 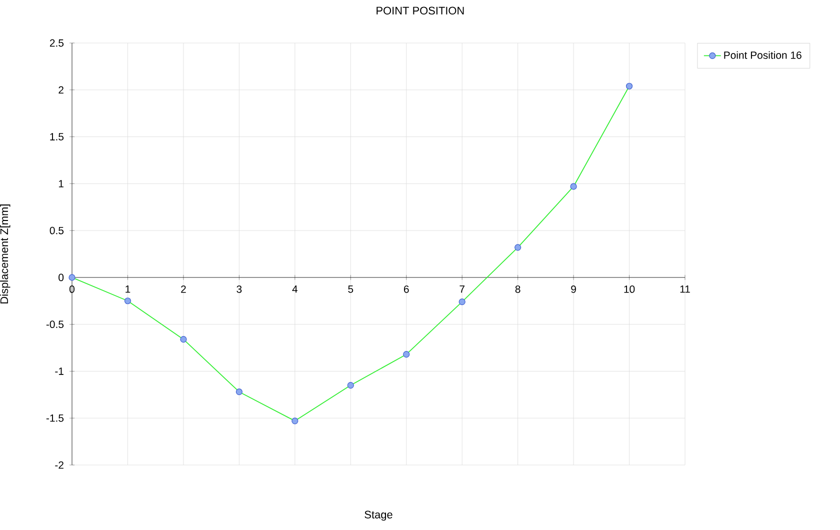 What do you see at coordinates (183, 289) in the screenshot?
I see `x-tick-label: 2` at bounding box center [183, 289].